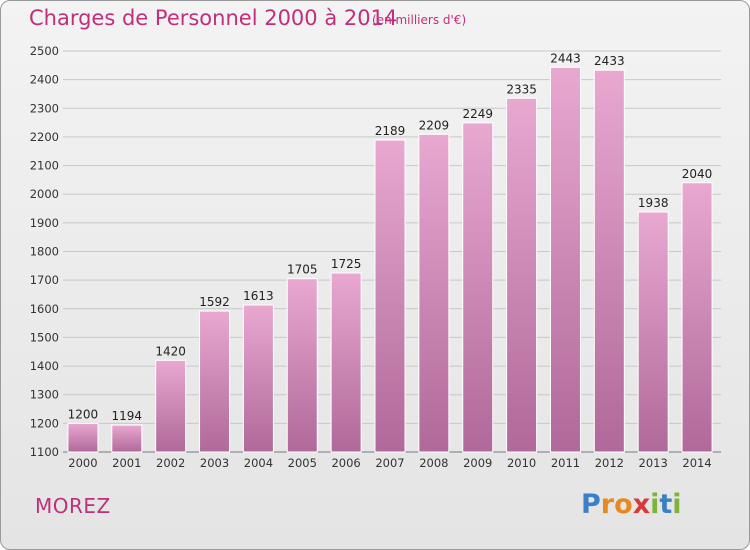  Describe the element at coordinates (390, 131) in the screenshot. I see `bar-value-label: 2189` at that location.